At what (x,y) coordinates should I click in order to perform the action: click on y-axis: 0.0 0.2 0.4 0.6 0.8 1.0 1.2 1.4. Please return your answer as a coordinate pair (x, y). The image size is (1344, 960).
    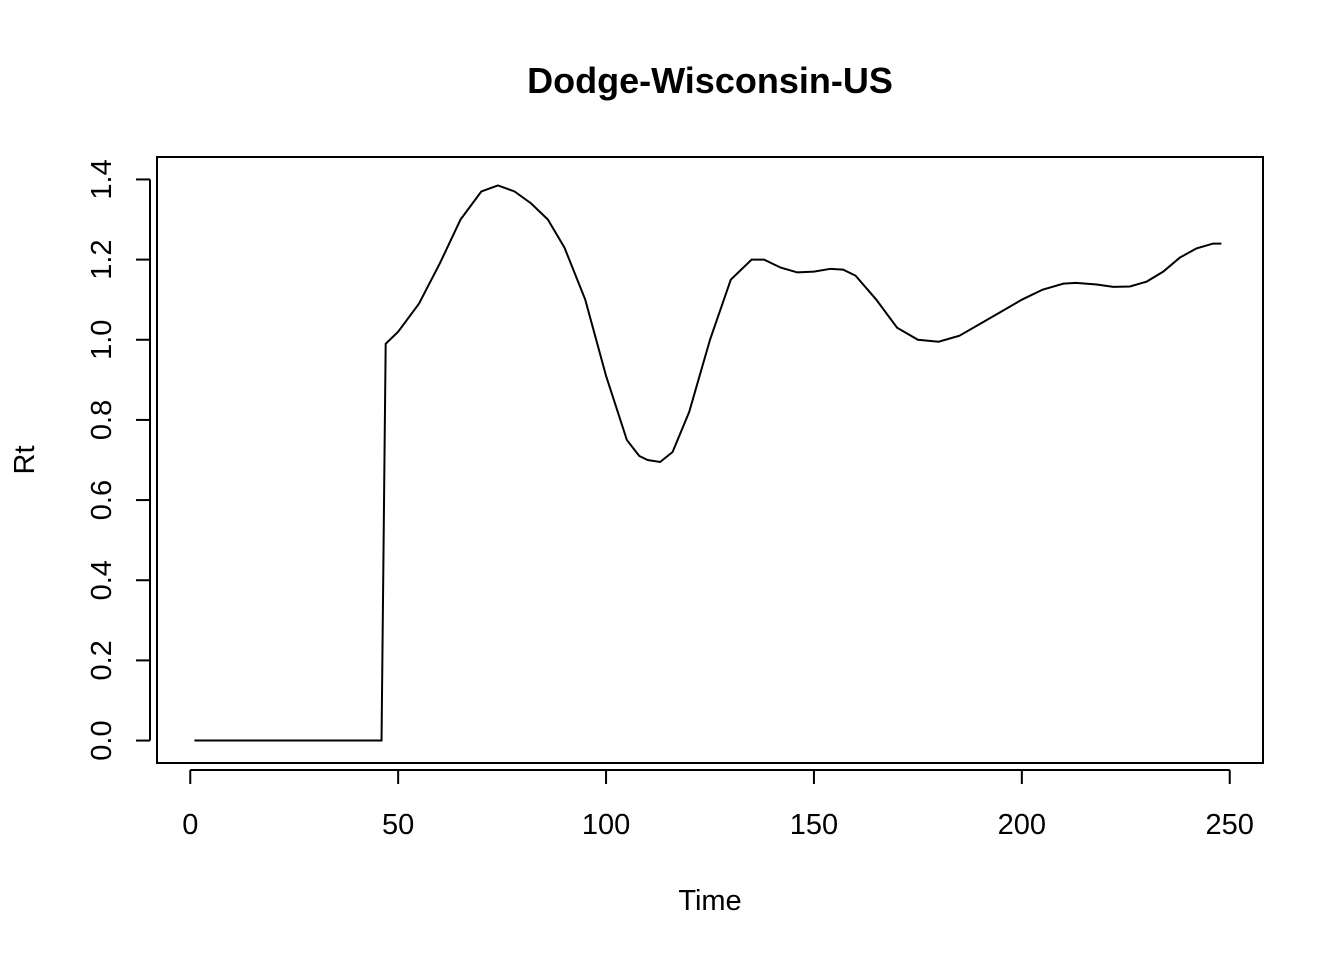
    Looking at the image, I should click on (118, 460).